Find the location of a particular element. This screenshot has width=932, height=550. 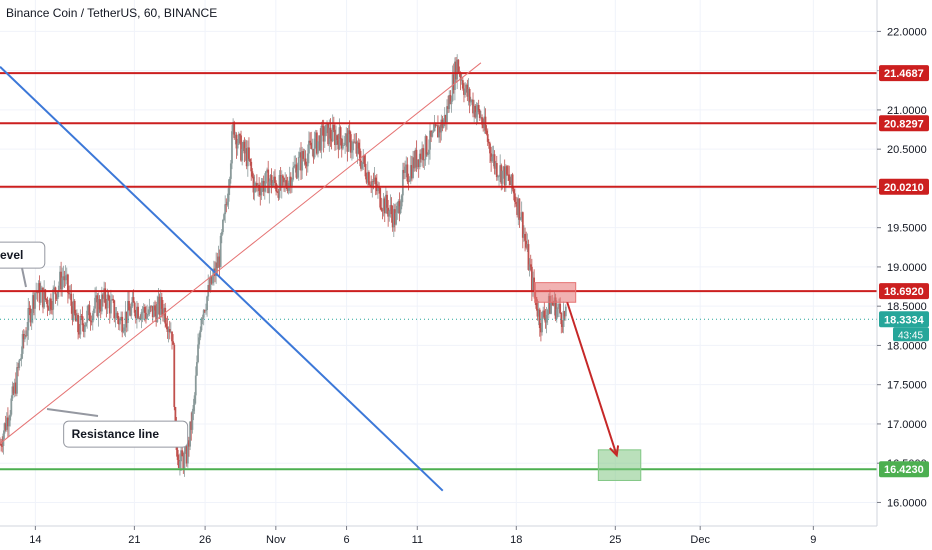

x-tick-label: Nov is located at coordinates (276, 540).